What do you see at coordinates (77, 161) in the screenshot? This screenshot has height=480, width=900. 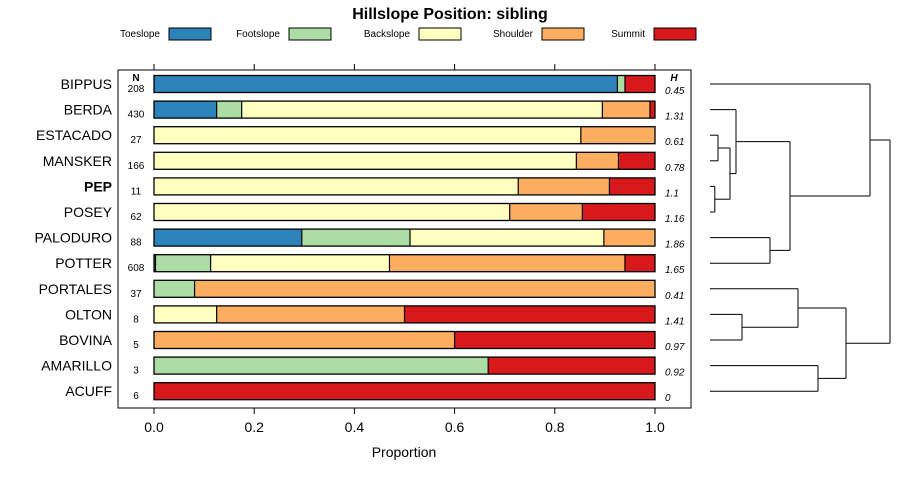 I see `row-label: MANSKER` at bounding box center [77, 161].